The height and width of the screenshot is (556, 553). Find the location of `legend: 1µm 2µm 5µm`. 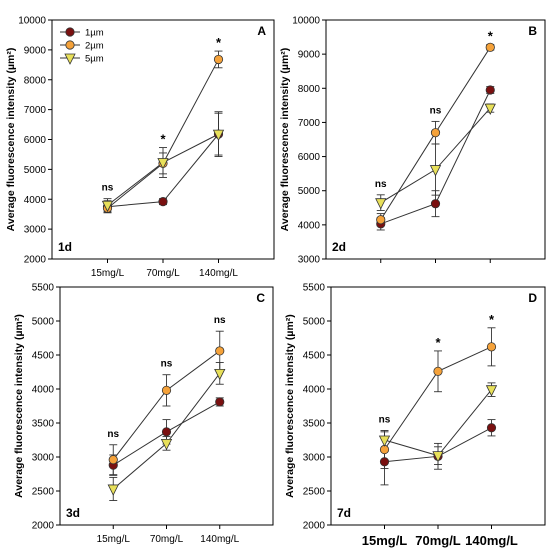

legend: 1µm 2µm 5µm is located at coordinates (82, 46).